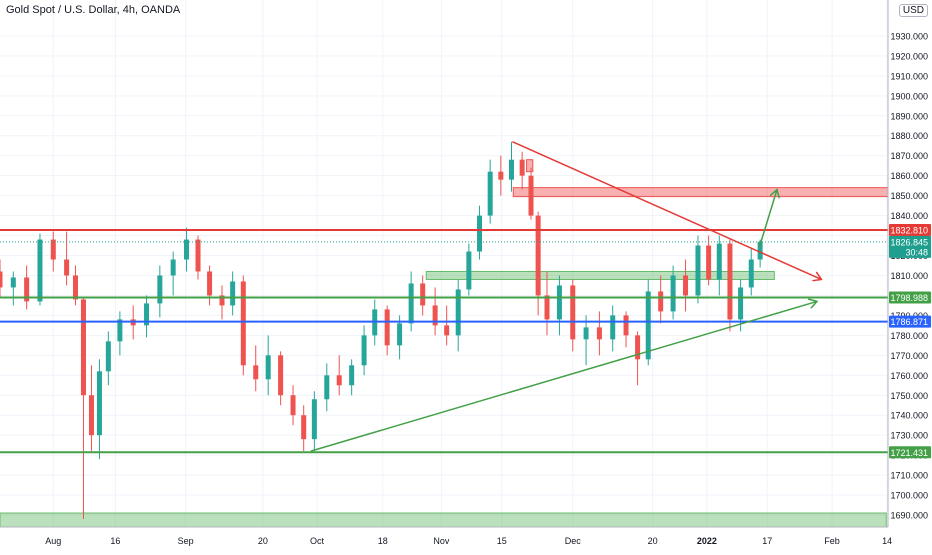  What do you see at coordinates (913, 10) in the screenshot?
I see `currency-button: USD` at bounding box center [913, 10].